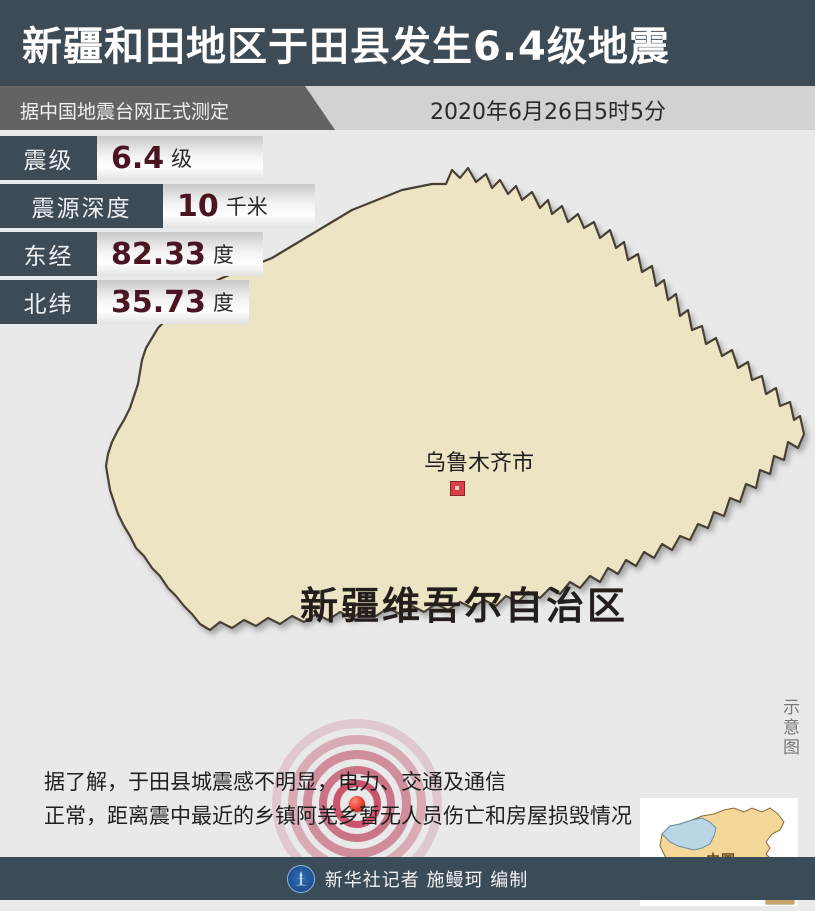 The image size is (815, 911). I want to click on header-bar: 新疆和田地区于田县发生6.4级地震, so click(407, 43).